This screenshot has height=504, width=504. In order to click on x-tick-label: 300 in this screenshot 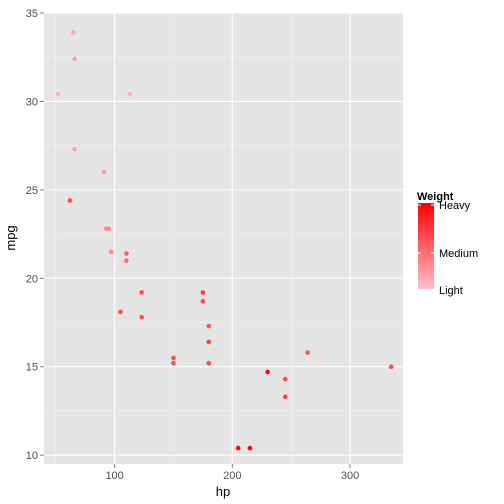, I will do `click(350, 476)`.